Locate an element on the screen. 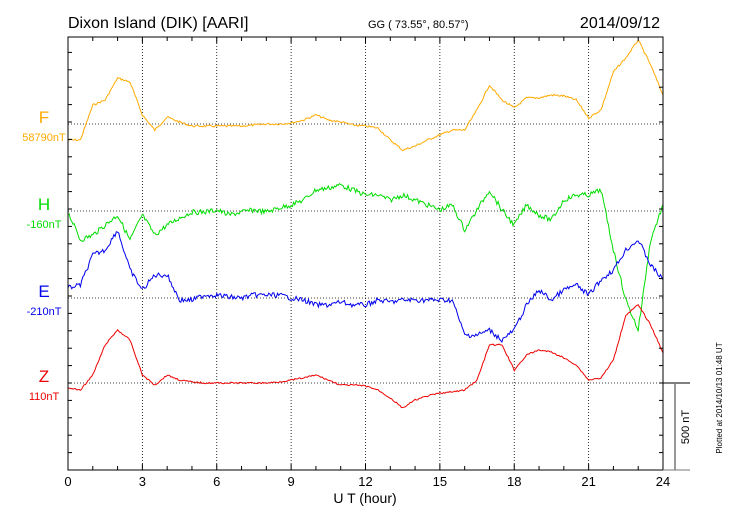 The image size is (730, 525). component-label-z: Z is located at coordinates (44, 376).